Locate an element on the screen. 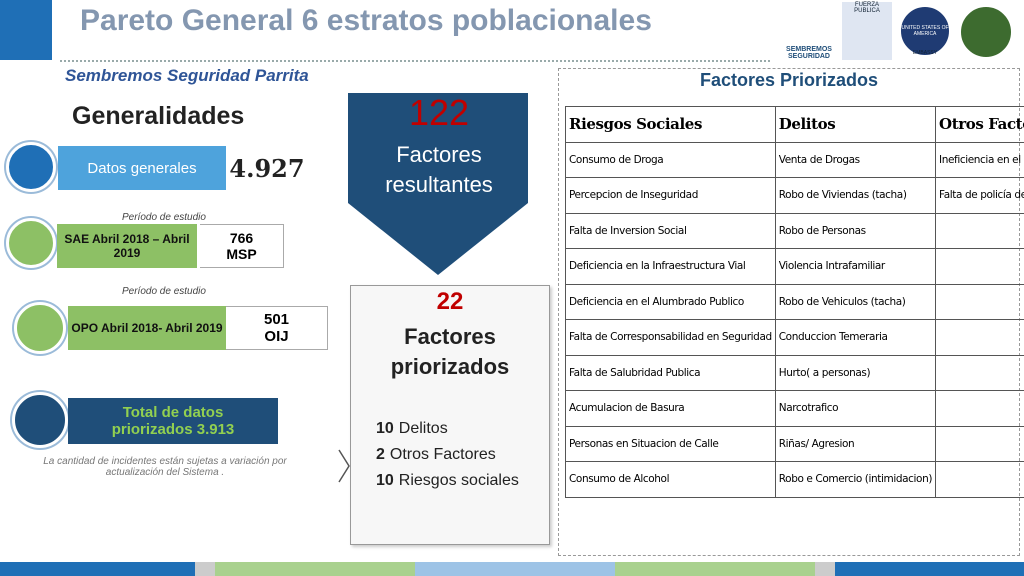  title: Pareto General 6 estratos poblacionales is located at coordinates (366, 20).